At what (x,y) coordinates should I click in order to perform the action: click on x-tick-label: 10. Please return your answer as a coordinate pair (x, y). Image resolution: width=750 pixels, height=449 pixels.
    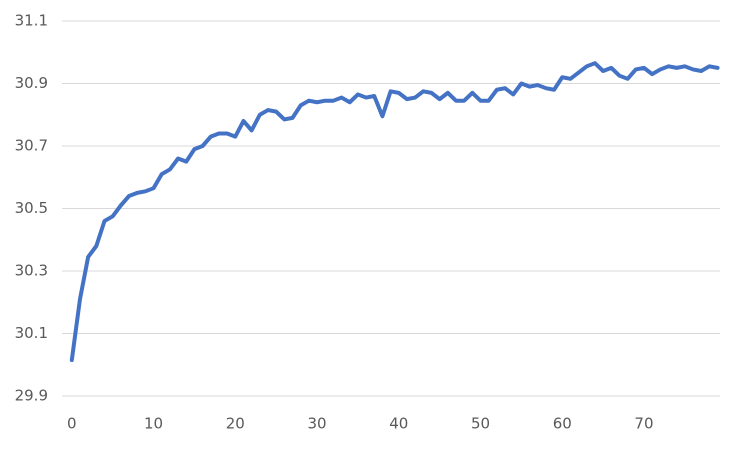
    Looking at the image, I should click on (153, 424).